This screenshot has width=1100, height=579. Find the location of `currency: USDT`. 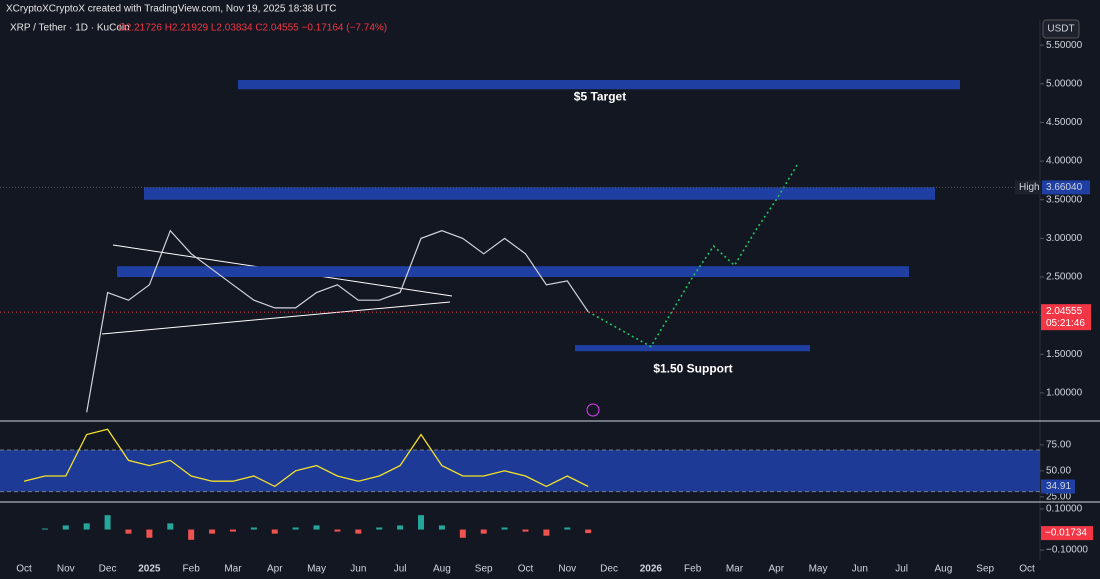

currency: USDT is located at coordinates (1060, 29).